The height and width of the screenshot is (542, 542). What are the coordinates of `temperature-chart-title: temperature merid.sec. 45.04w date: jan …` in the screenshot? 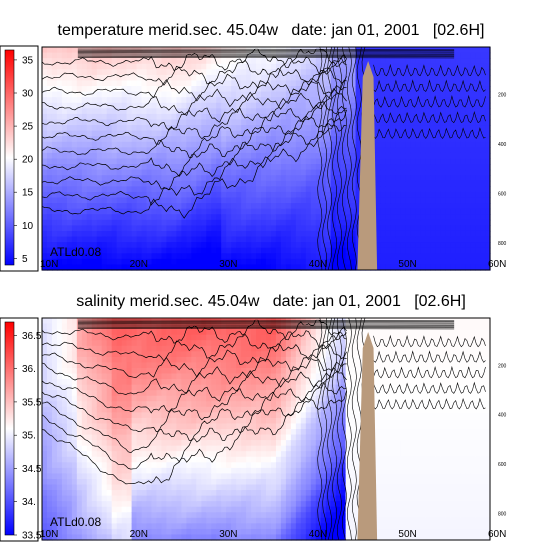 It's located at (271, 30).